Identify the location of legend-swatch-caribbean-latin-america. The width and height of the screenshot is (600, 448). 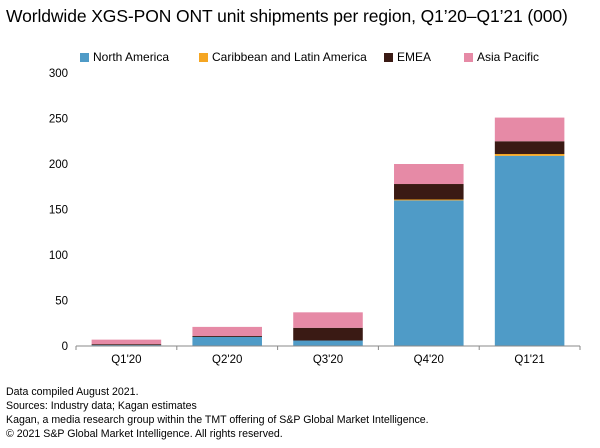
(203, 57).